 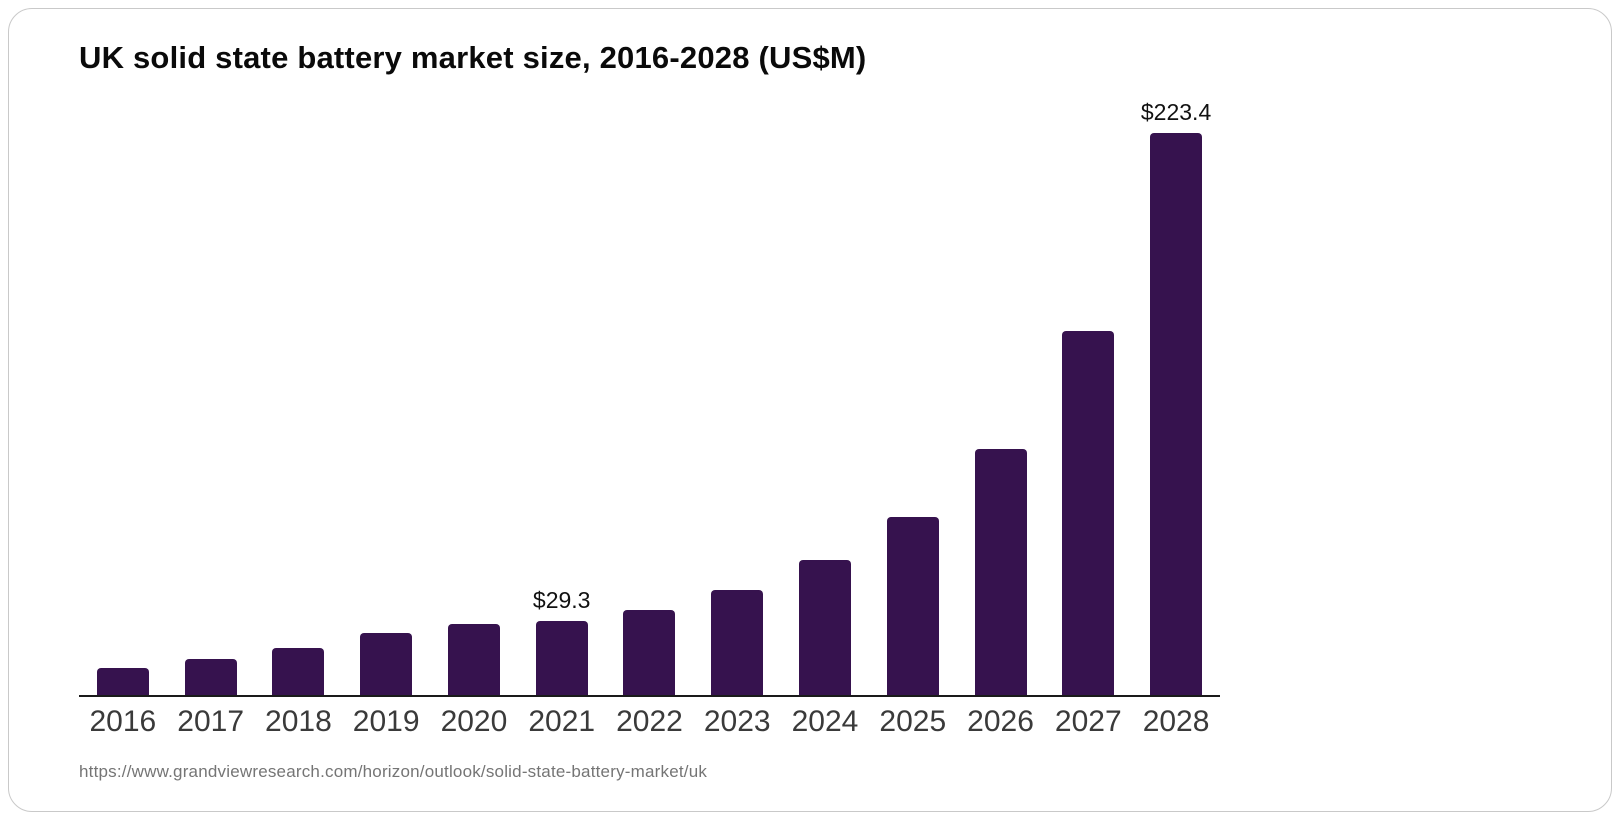 I want to click on x-tick-label-2022: 2022, so click(x=649, y=721).